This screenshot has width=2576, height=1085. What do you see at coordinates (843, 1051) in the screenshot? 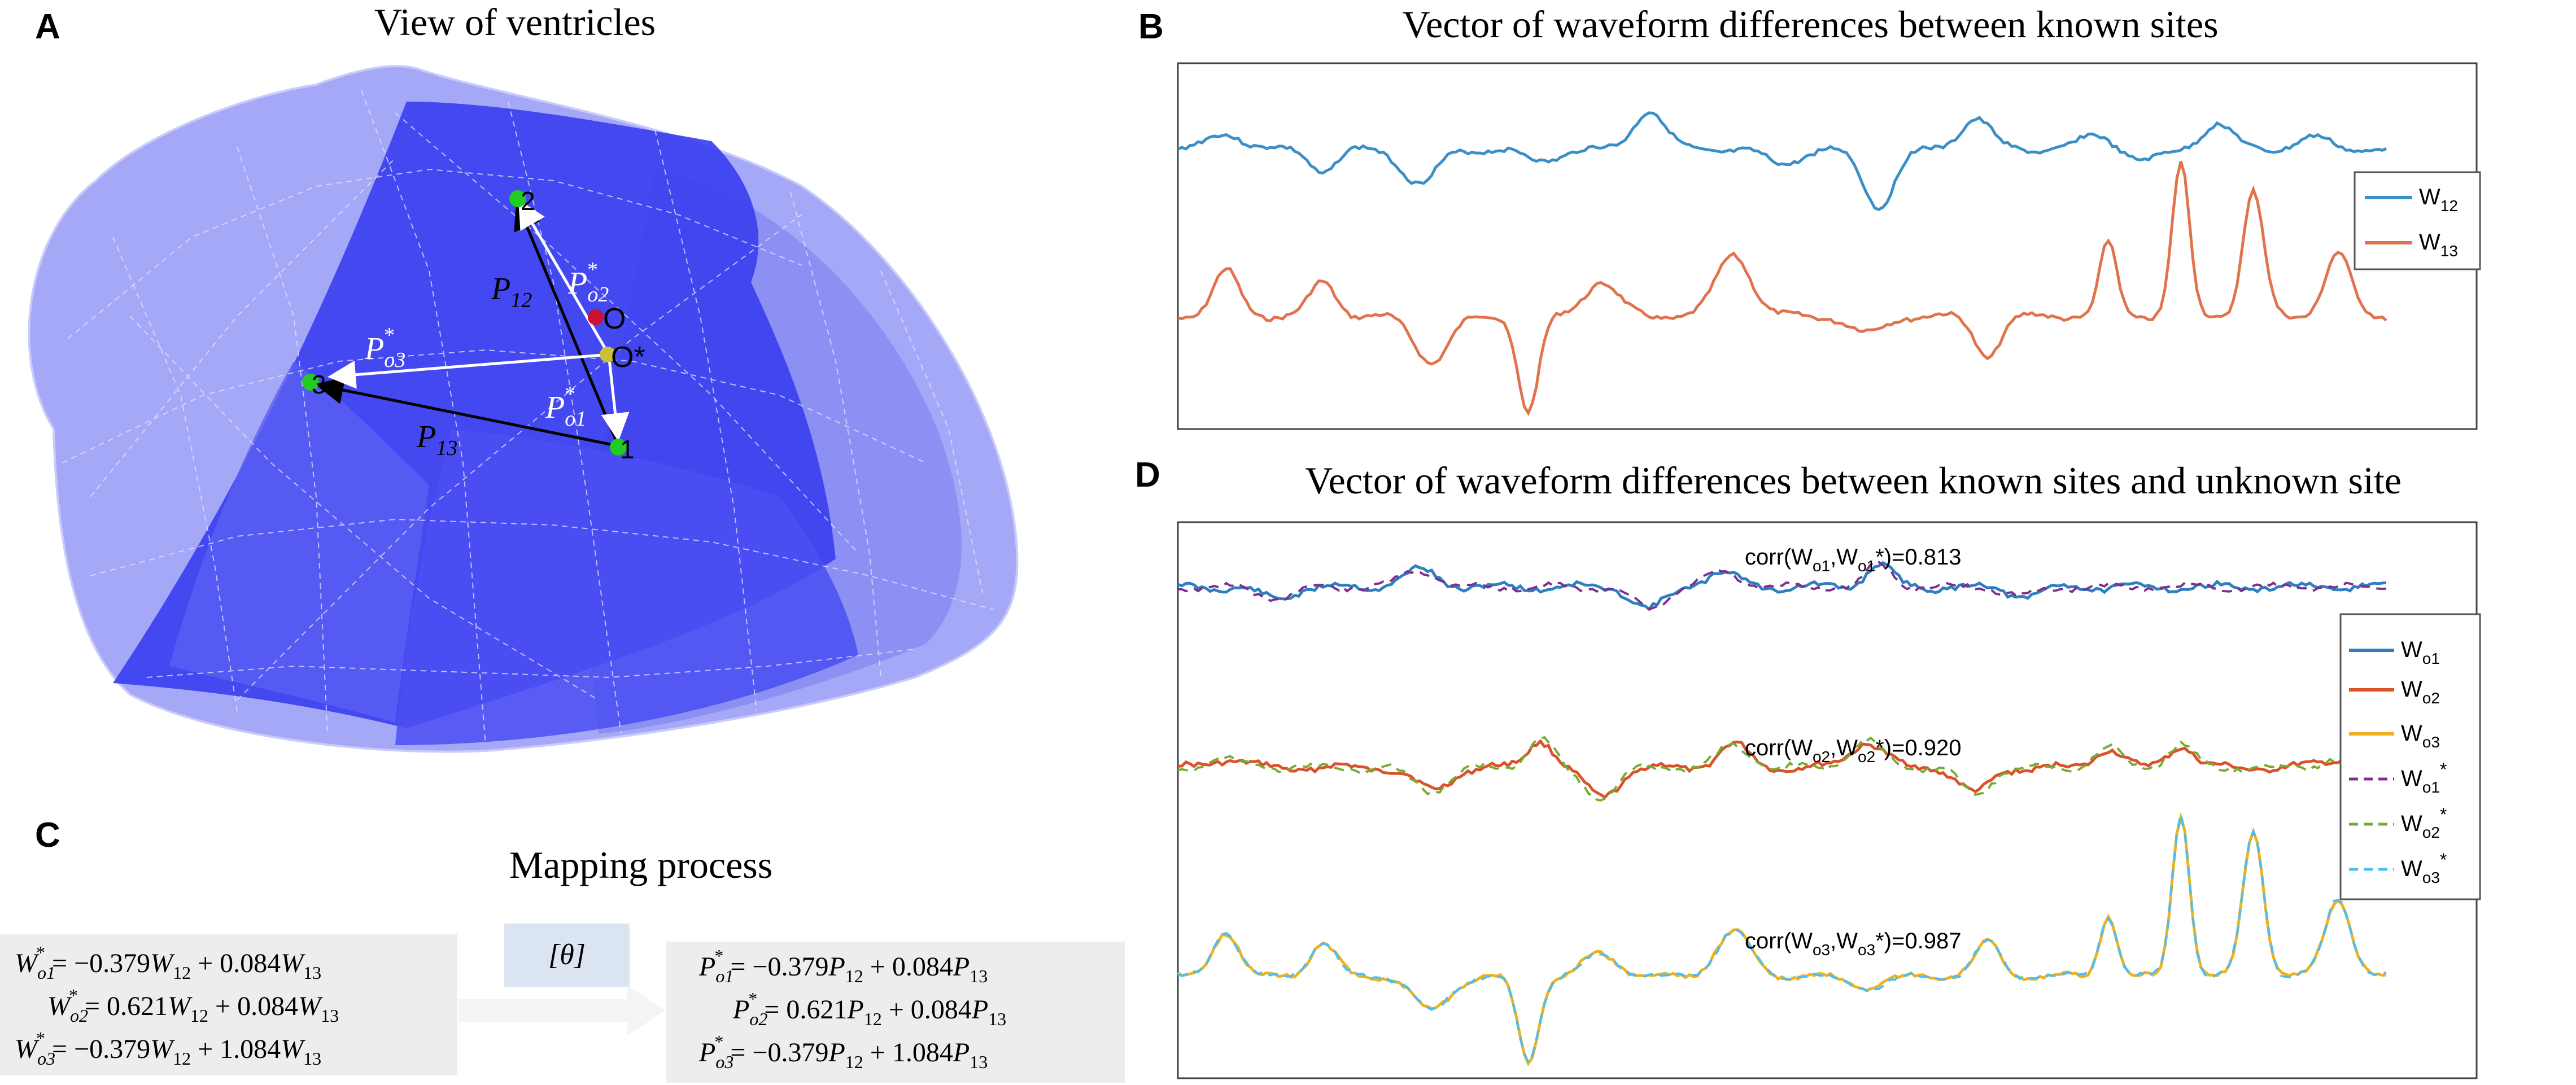
I see `right-eq-3: Po3* = −0.379P12 + 1.084P13` at bounding box center [843, 1051].